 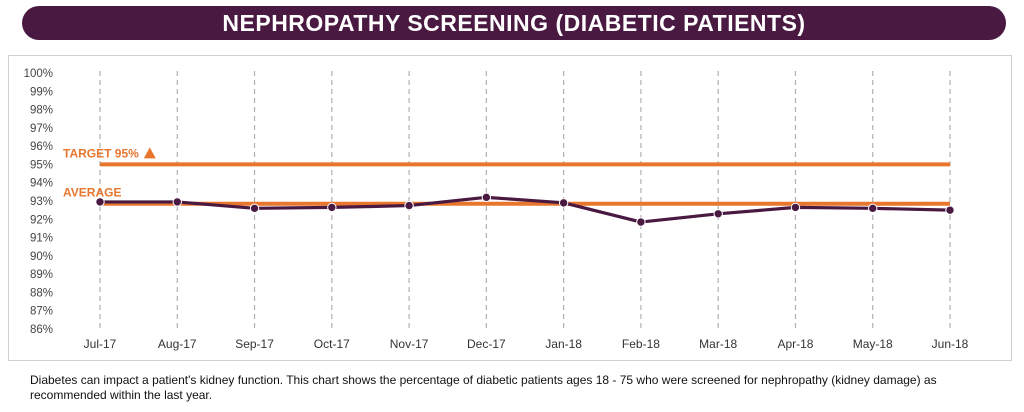 What do you see at coordinates (149, 153) in the screenshot?
I see `triangle-up-icon` at bounding box center [149, 153].